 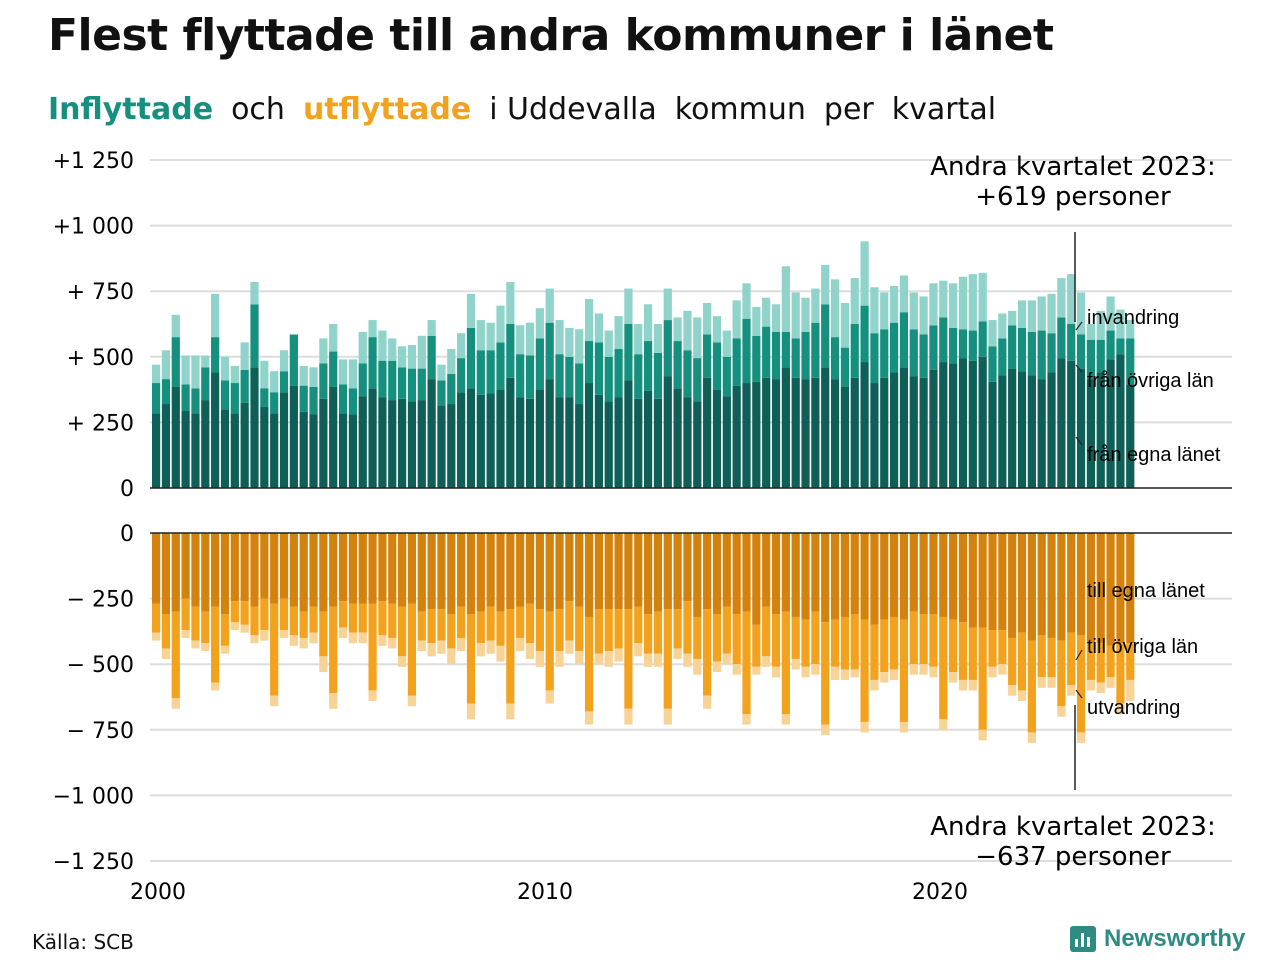 I want to click on y-tick-label: + 500, so click(x=100, y=358).